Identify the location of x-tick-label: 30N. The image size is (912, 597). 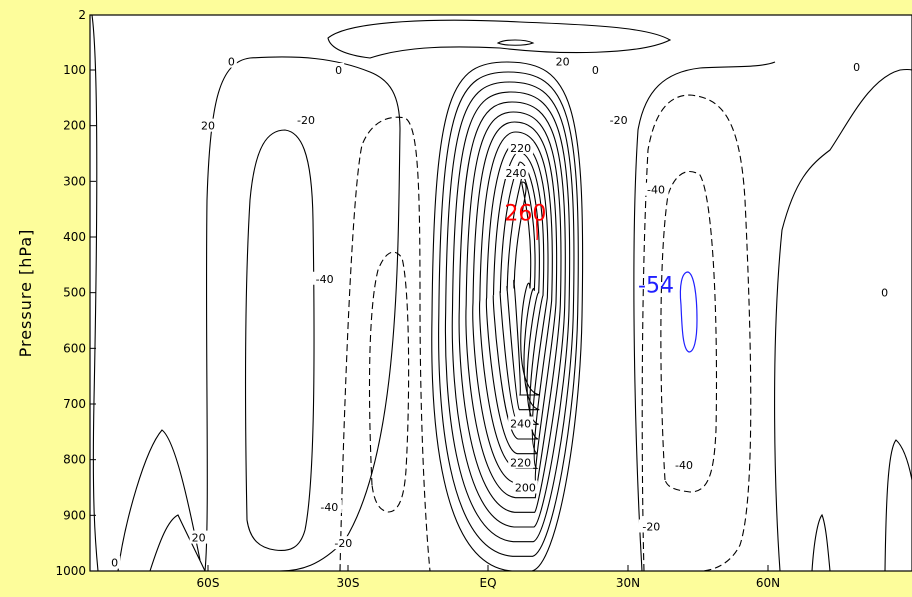
(628, 583).